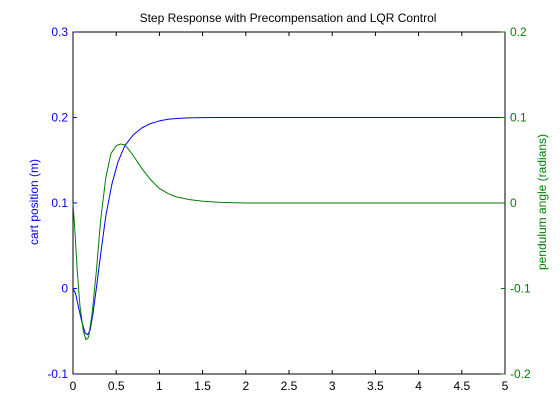 This screenshot has width=560, height=420. What do you see at coordinates (332, 386) in the screenshot?
I see `x-tick-label: 3` at bounding box center [332, 386].